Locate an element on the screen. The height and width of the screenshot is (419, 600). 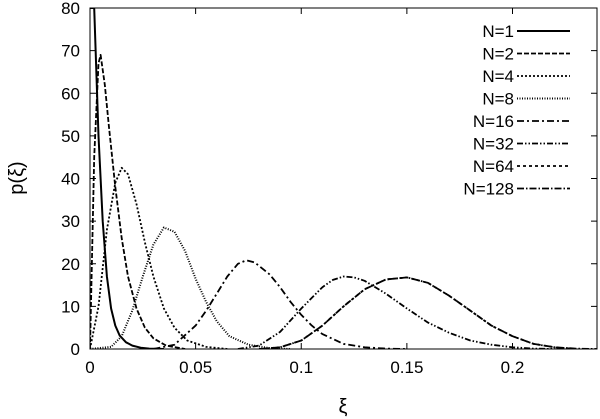
legend-label: N=1 is located at coordinates (498, 31).